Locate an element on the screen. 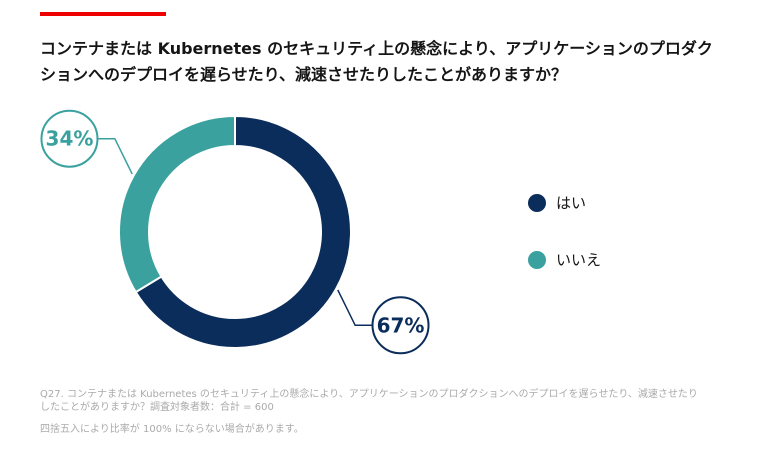  legend-label: いいえ is located at coordinates (578, 260).